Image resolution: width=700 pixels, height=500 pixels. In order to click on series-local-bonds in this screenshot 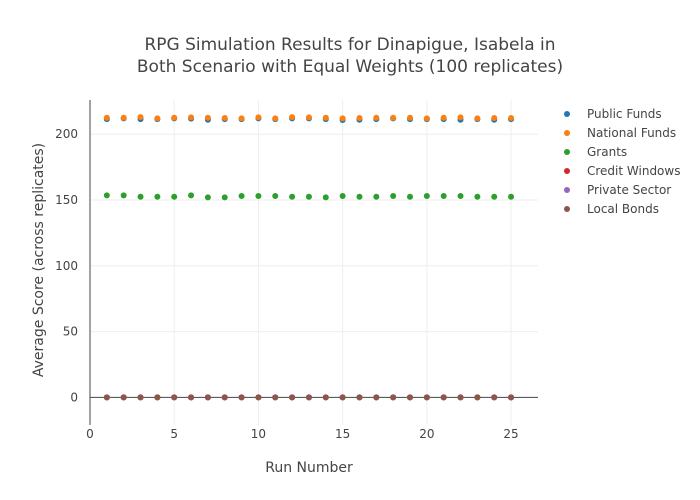, I will do `click(309, 397)`.